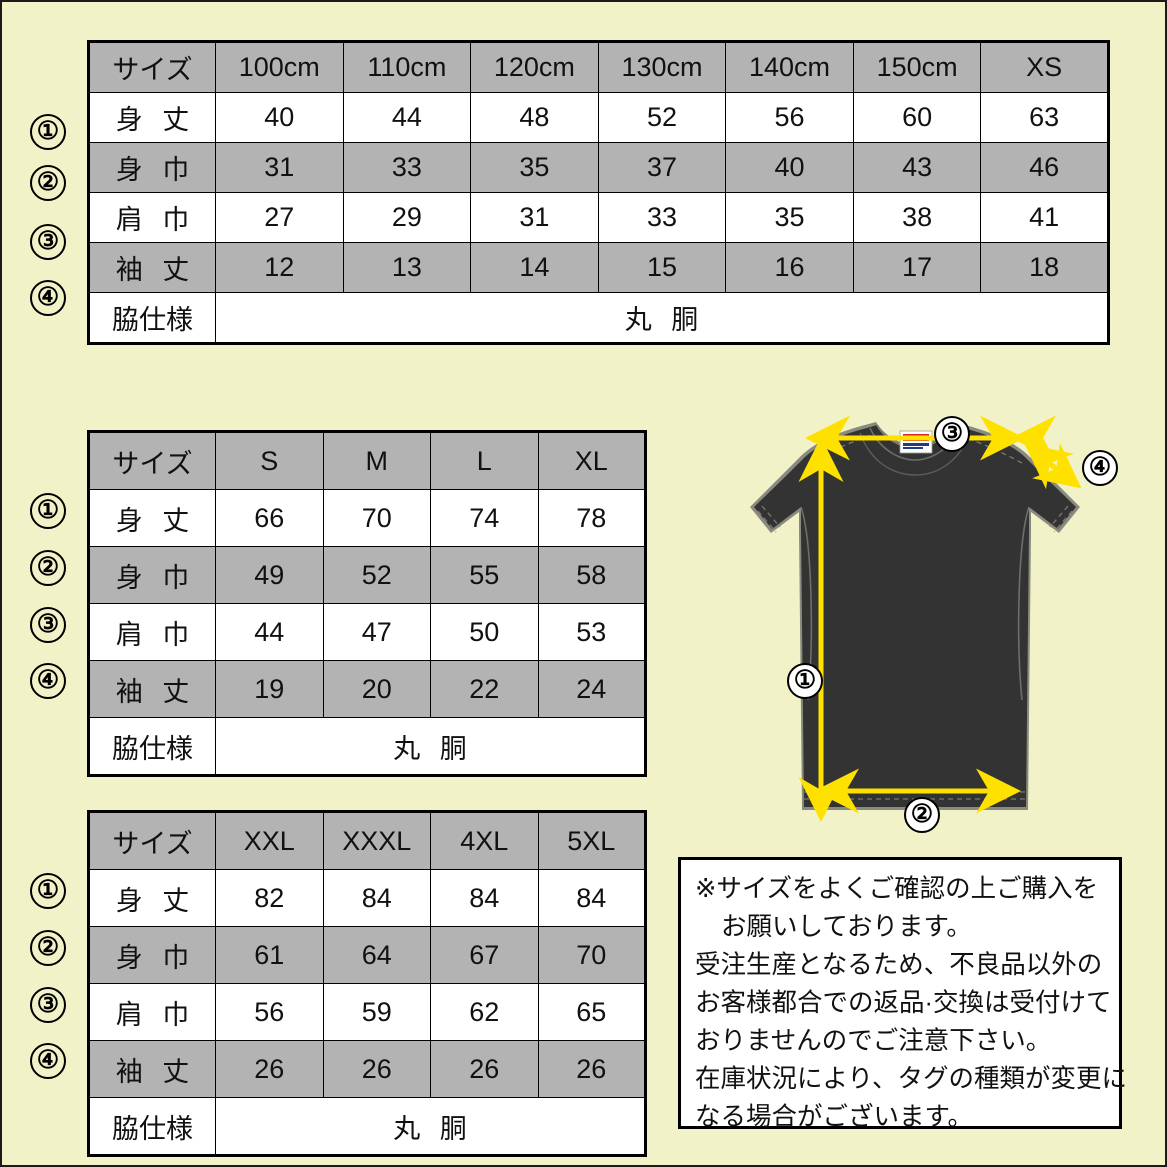 Image resolution: width=1167 pixels, height=1167 pixels. I want to click on table-row: 身 丈 66 70 74 78, so click(367, 518).